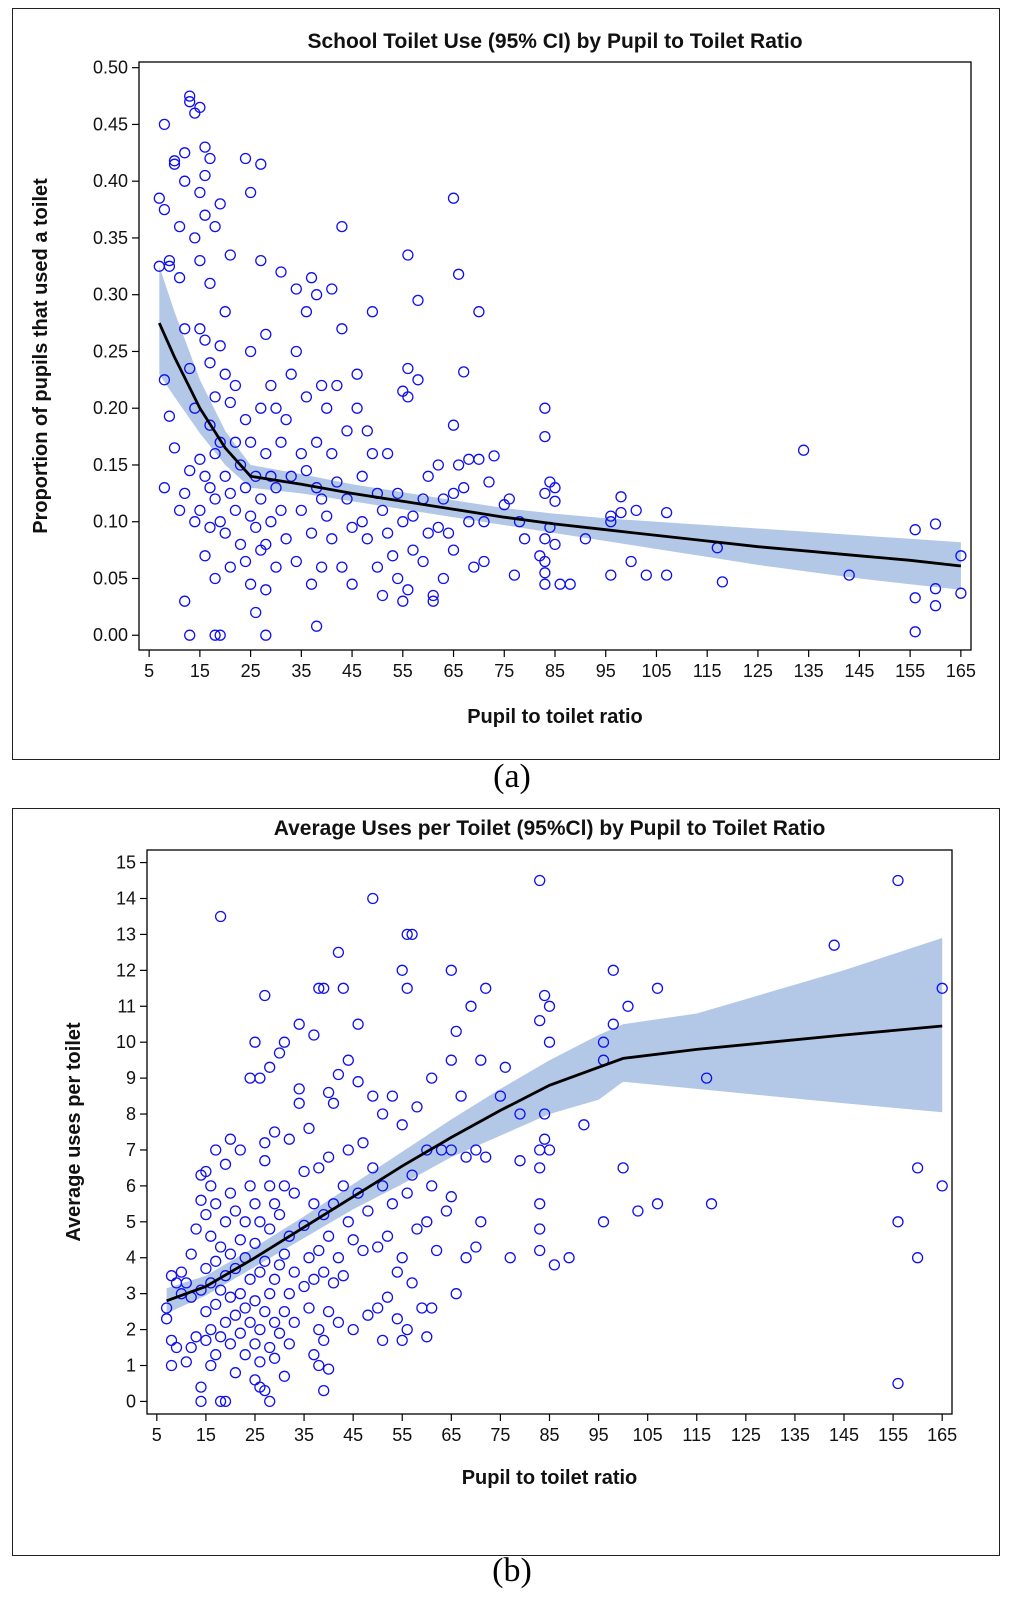 The image size is (1024, 1604). What do you see at coordinates (126, 1006) in the screenshot?
I see `y-tick-label: 11` at bounding box center [126, 1006].